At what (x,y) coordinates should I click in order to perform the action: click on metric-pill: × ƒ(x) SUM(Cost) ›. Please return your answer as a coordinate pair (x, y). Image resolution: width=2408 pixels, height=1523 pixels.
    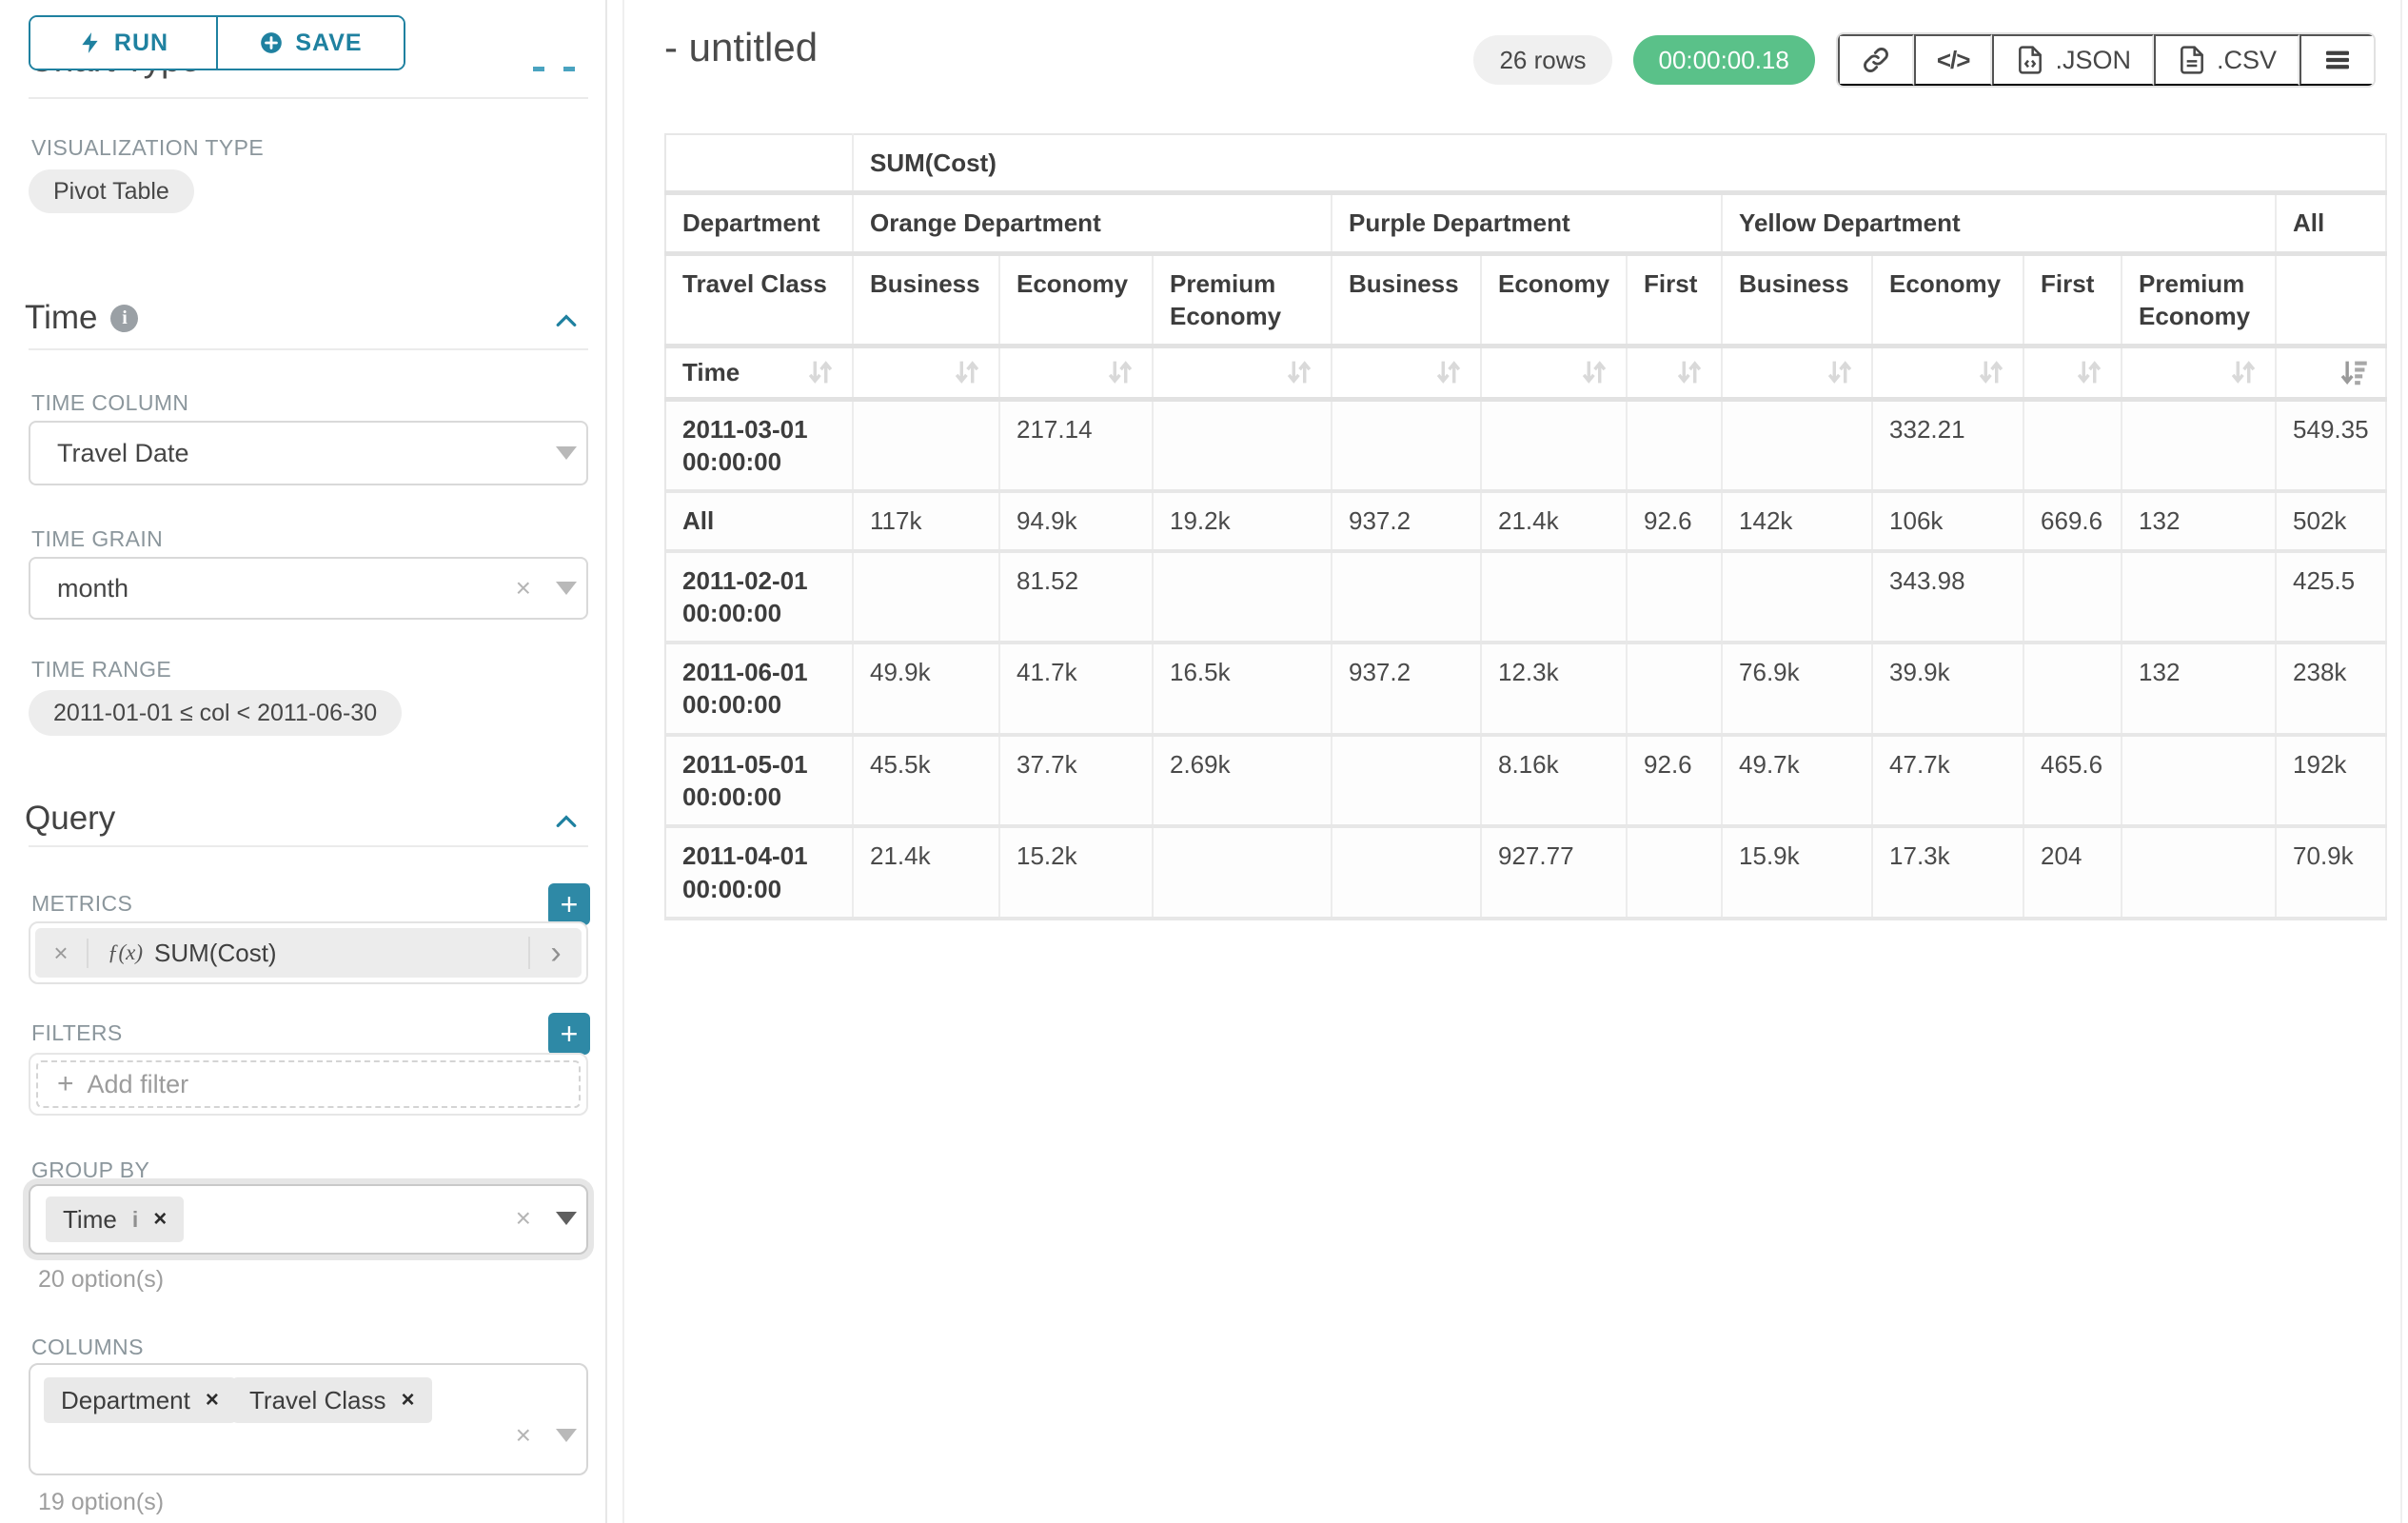
    Looking at the image, I should click on (308, 953).